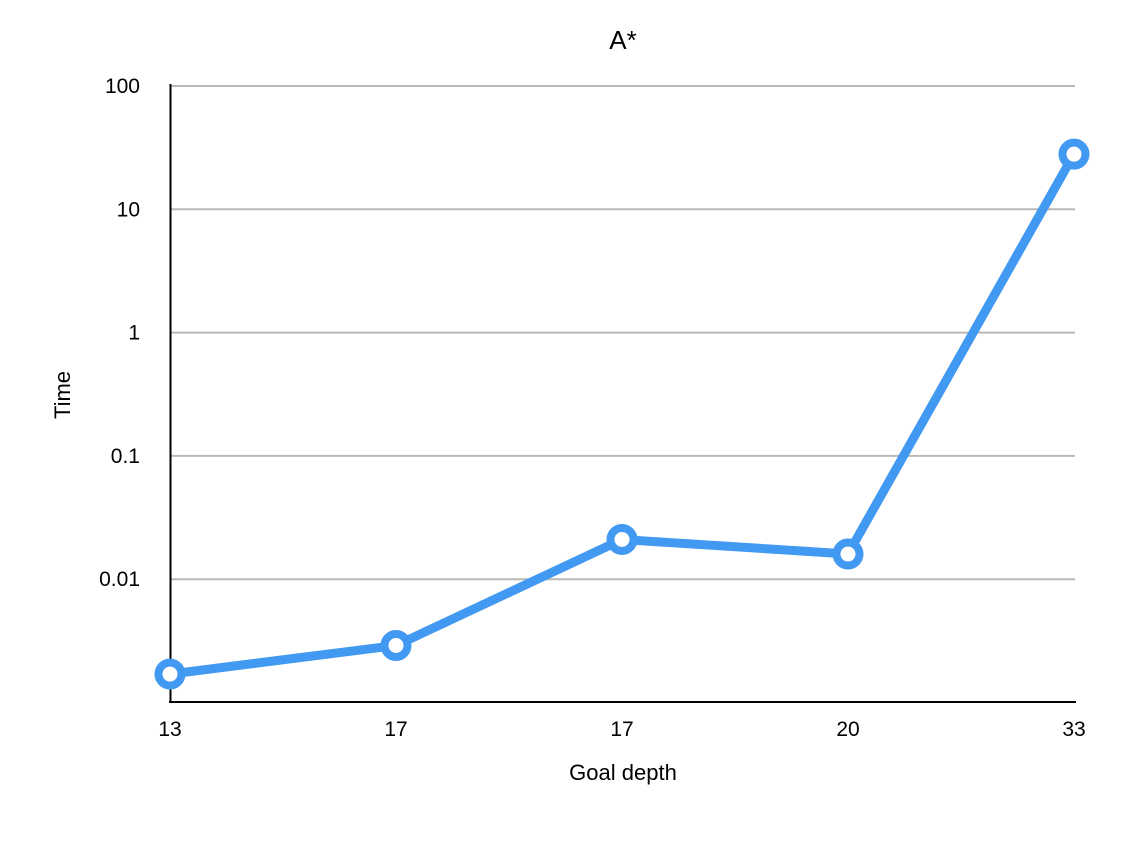 Image resolution: width=1148 pixels, height=860 pixels. Describe the element at coordinates (62, 395) in the screenshot. I see `y-axis-title: Time` at that location.